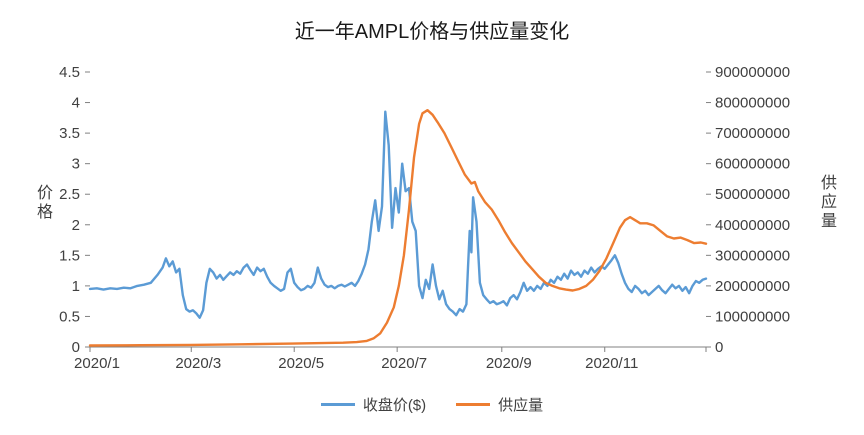 This screenshot has width=864, height=435. I want to click on y-left-tick-label: 3.5, so click(69, 133).